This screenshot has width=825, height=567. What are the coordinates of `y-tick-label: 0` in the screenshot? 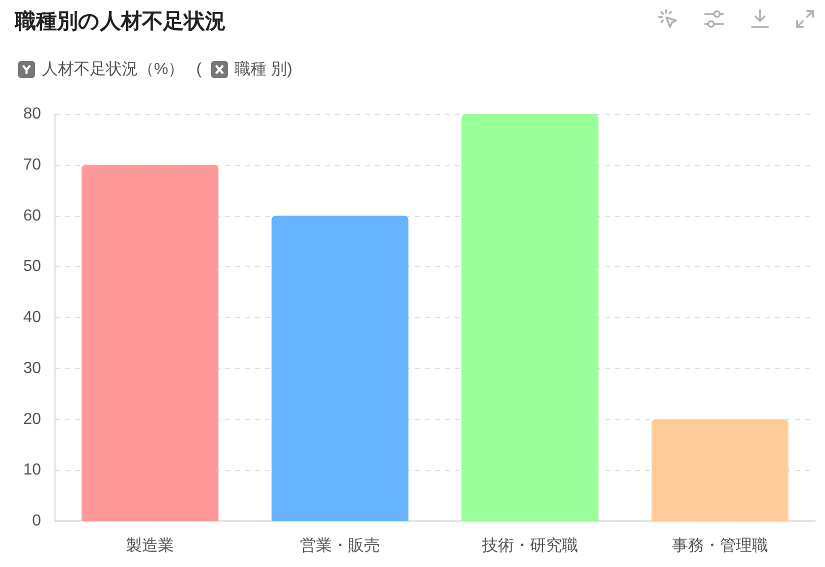 It's located at (37, 521).